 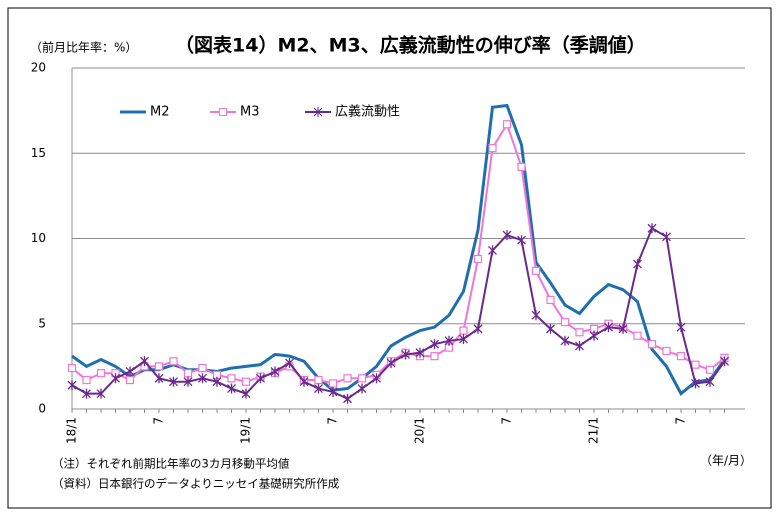 What do you see at coordinates (410, 45) in the screenshot?
I see `chart-title: （図表14）M2、M3、広義流動性の伸び率（季調値）` at bounding box center [410, 45].